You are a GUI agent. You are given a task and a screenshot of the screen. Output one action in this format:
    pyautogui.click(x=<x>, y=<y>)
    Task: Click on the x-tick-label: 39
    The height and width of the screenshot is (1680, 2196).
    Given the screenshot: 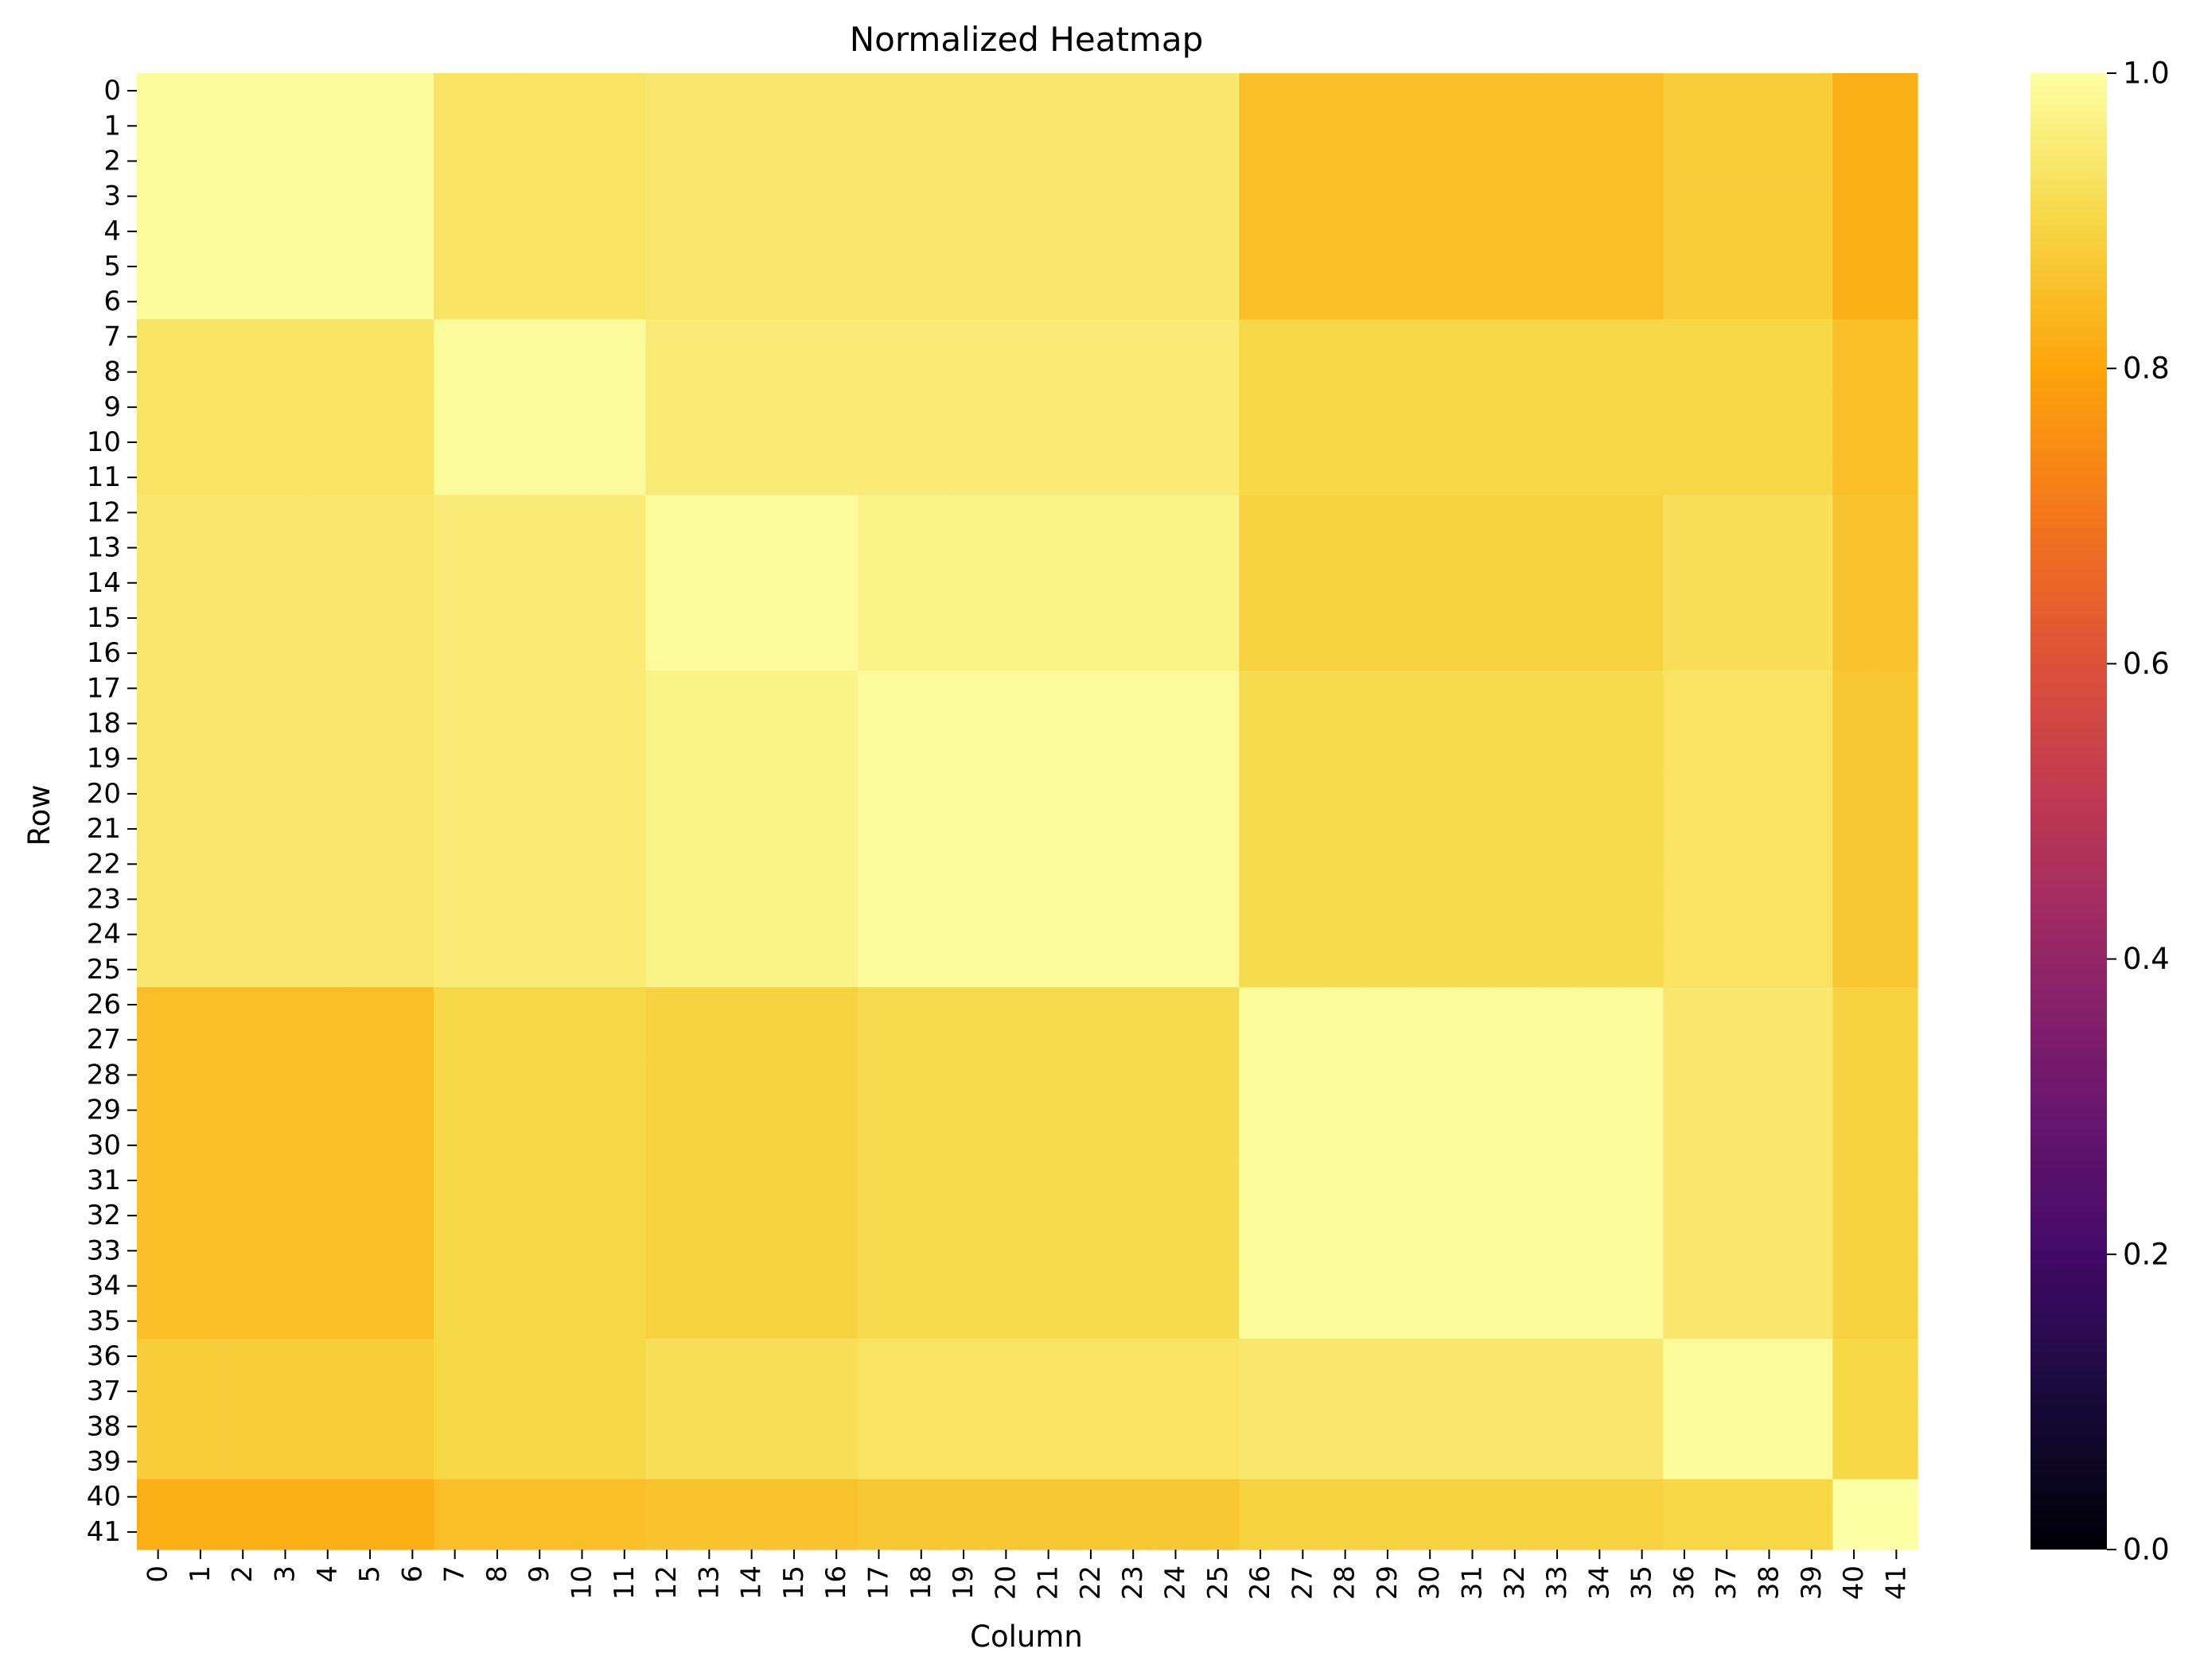 What is the action you would take?
    pyautogui.click(x=1812, y=1582)
    